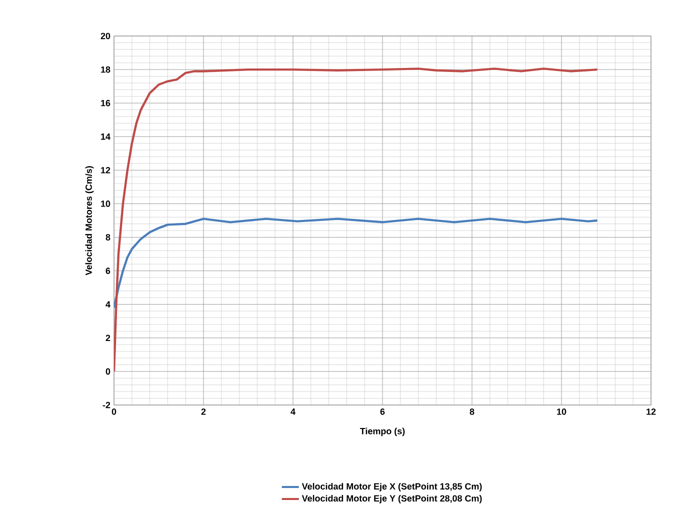 The image size is (687, 529). I want to click on x-axis-title: Tiempo (s), so click(382, 432).